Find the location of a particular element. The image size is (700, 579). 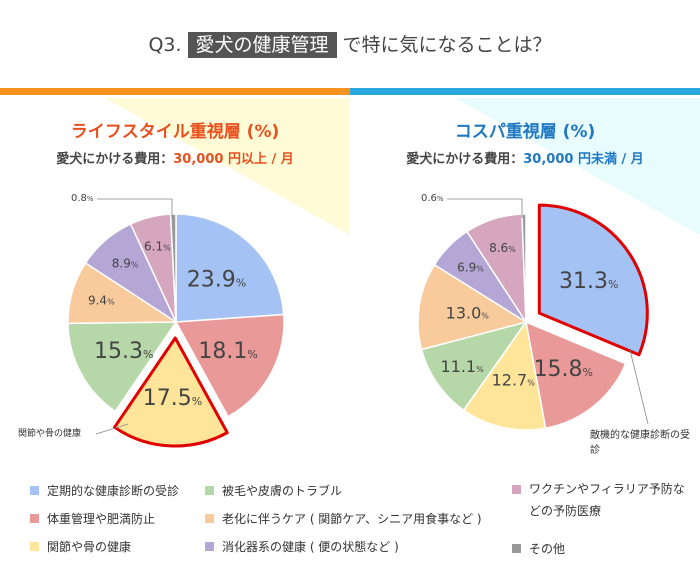

legend-label: その他 is located at coordinates (547, 549).